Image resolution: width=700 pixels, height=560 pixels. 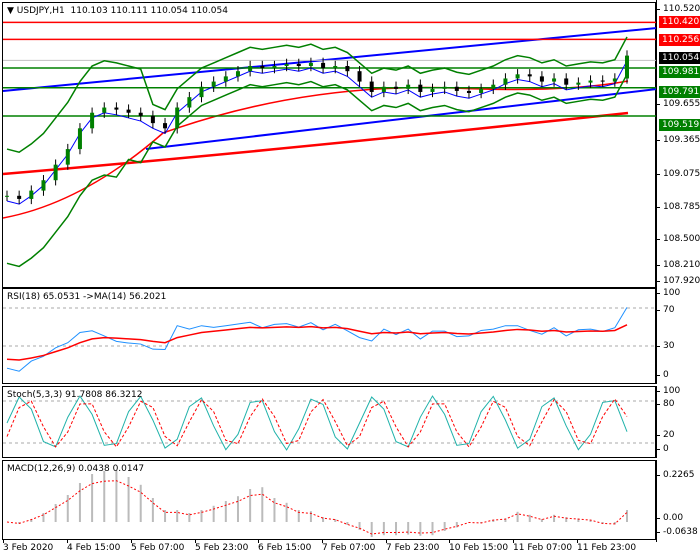 I want to click on time-tick: 10 Feb 15:00, so click(x=479, y=546).